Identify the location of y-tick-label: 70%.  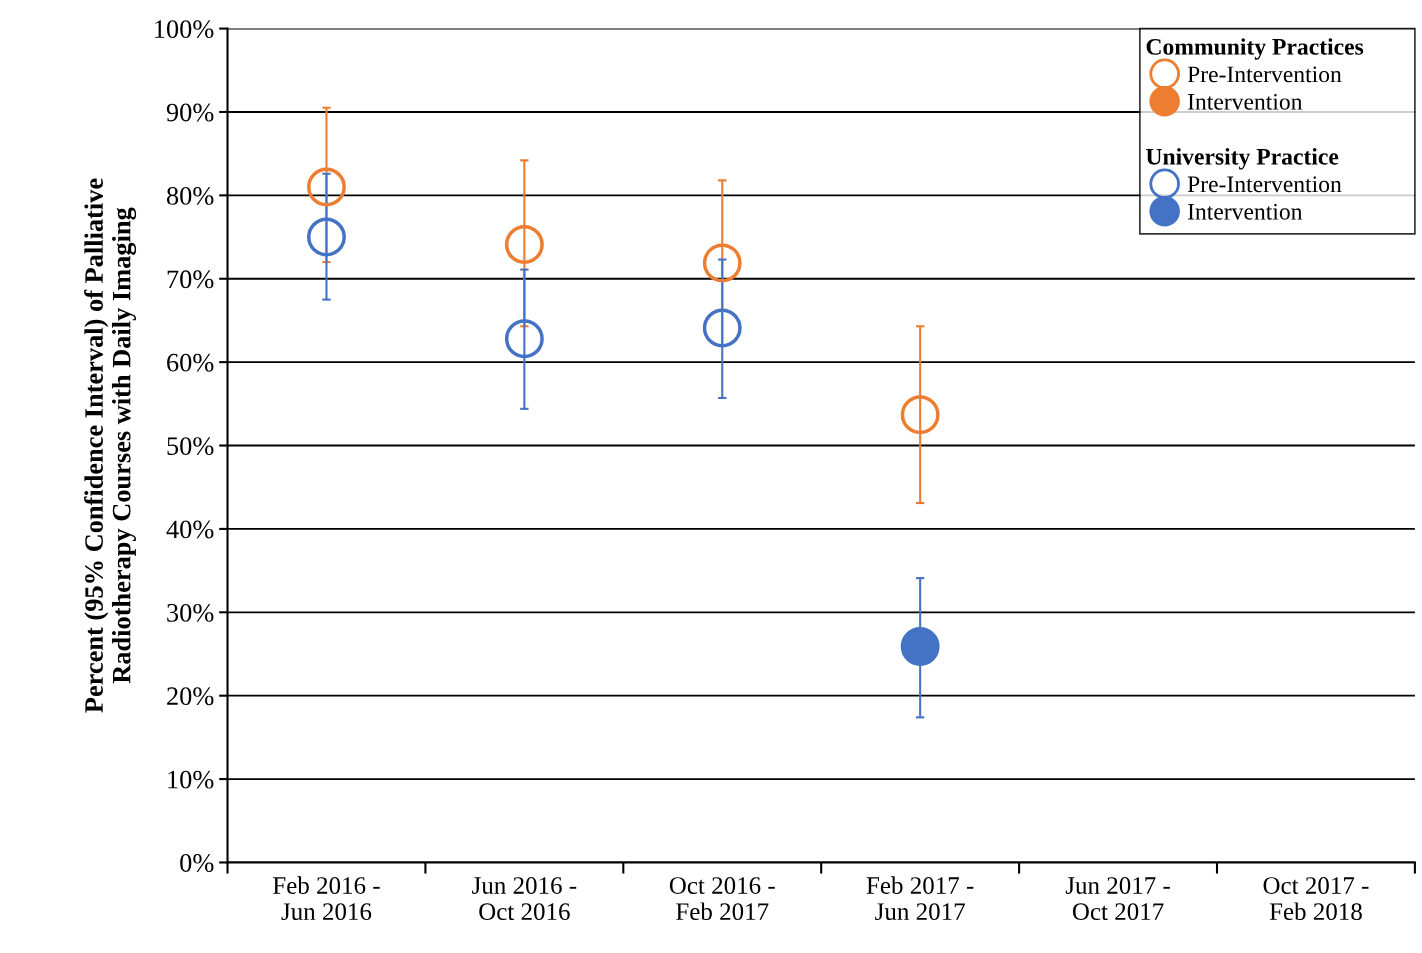
(190, 279).